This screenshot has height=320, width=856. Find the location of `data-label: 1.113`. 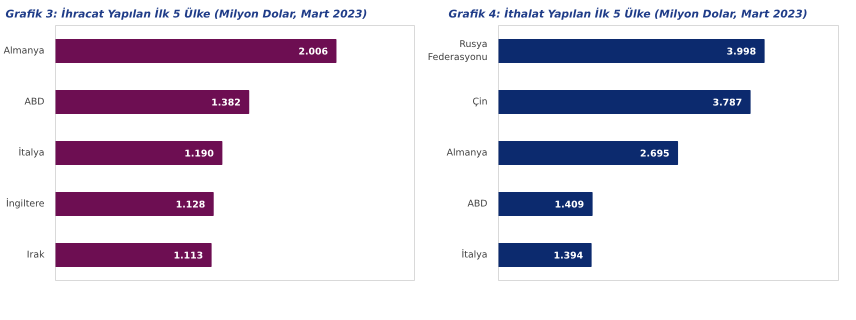

data-label: 1.113 is located at coordinates (189, 256).